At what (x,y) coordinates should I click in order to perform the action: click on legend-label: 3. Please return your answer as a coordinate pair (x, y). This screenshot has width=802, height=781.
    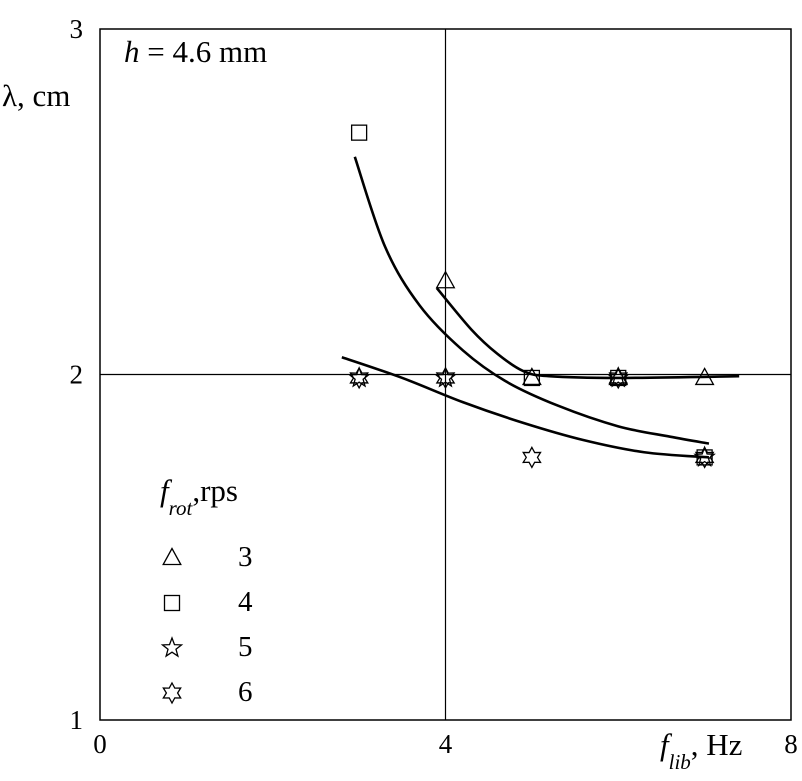
    Looking at the image, I should click on (245, 557).